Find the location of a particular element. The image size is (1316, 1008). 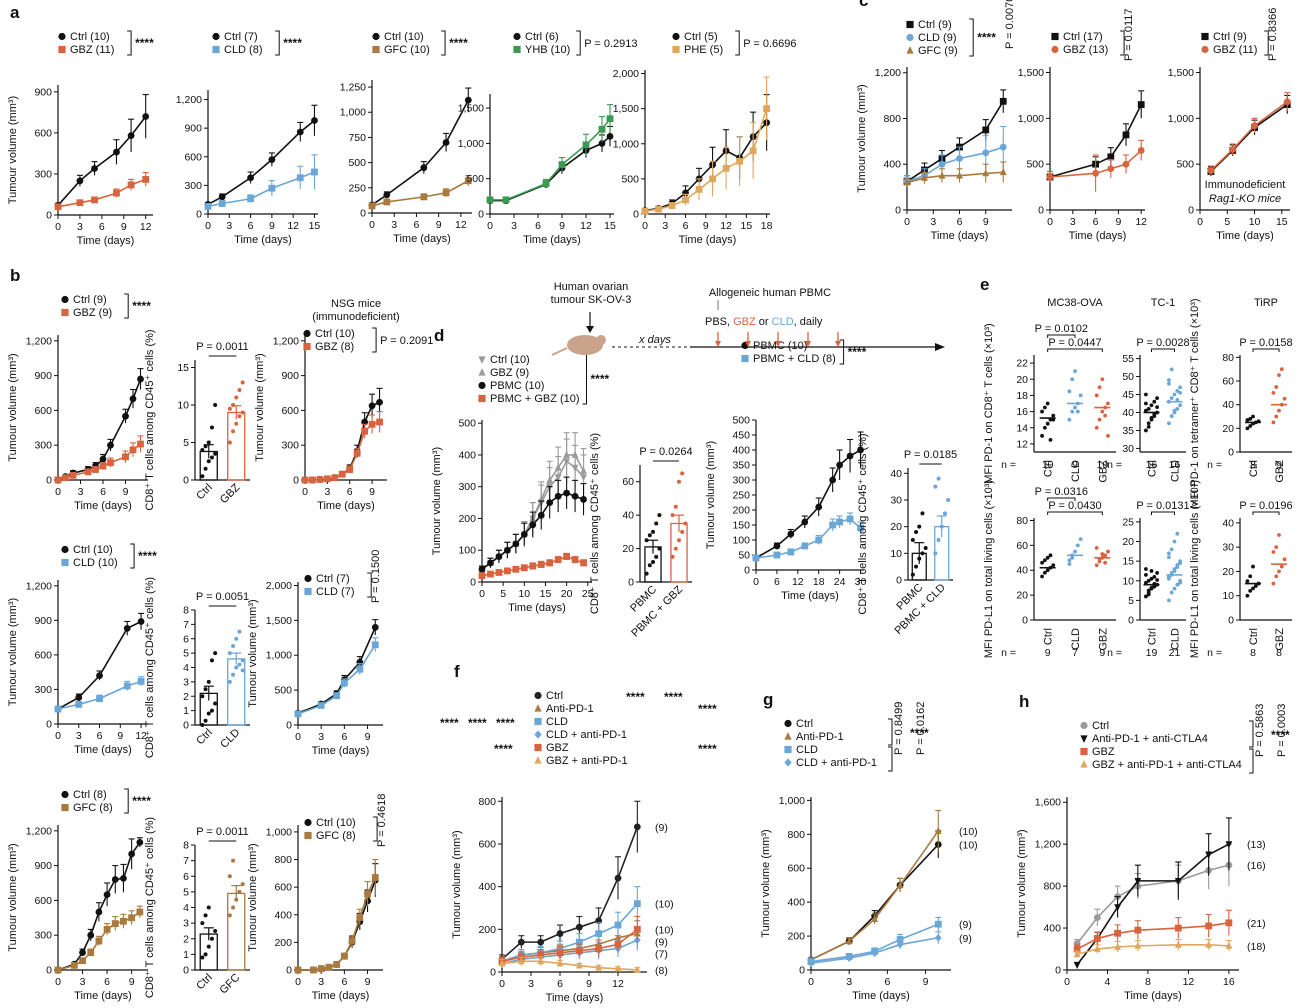

c1-xtick-label-2: 6 is located at coordinates (960, 222).